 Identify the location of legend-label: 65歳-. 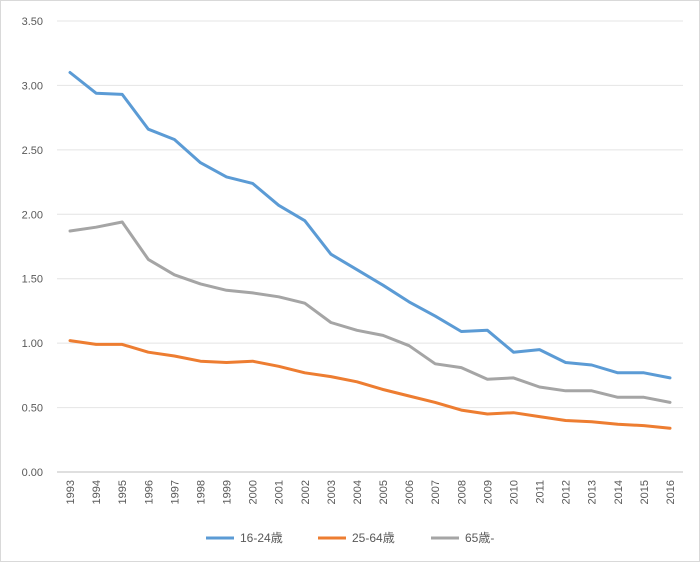
(479, 538).